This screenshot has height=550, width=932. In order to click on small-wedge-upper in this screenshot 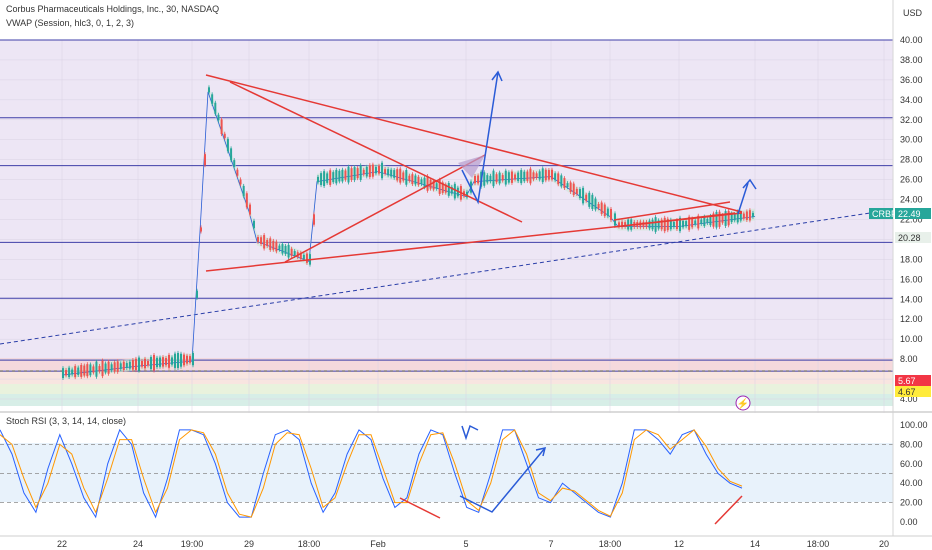, I will do `click(672, 211)`.